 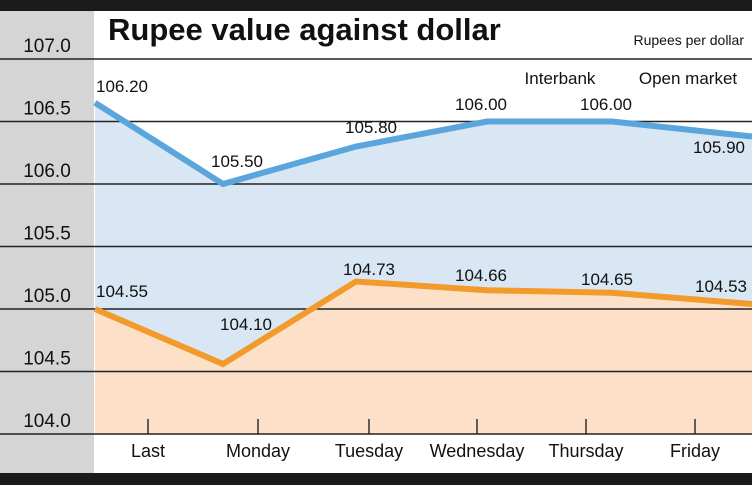 What do you see at coordinates (560, 78) in the screenshot?
I see `legend-interbank: Interbank` at bounding box center [560, 78].